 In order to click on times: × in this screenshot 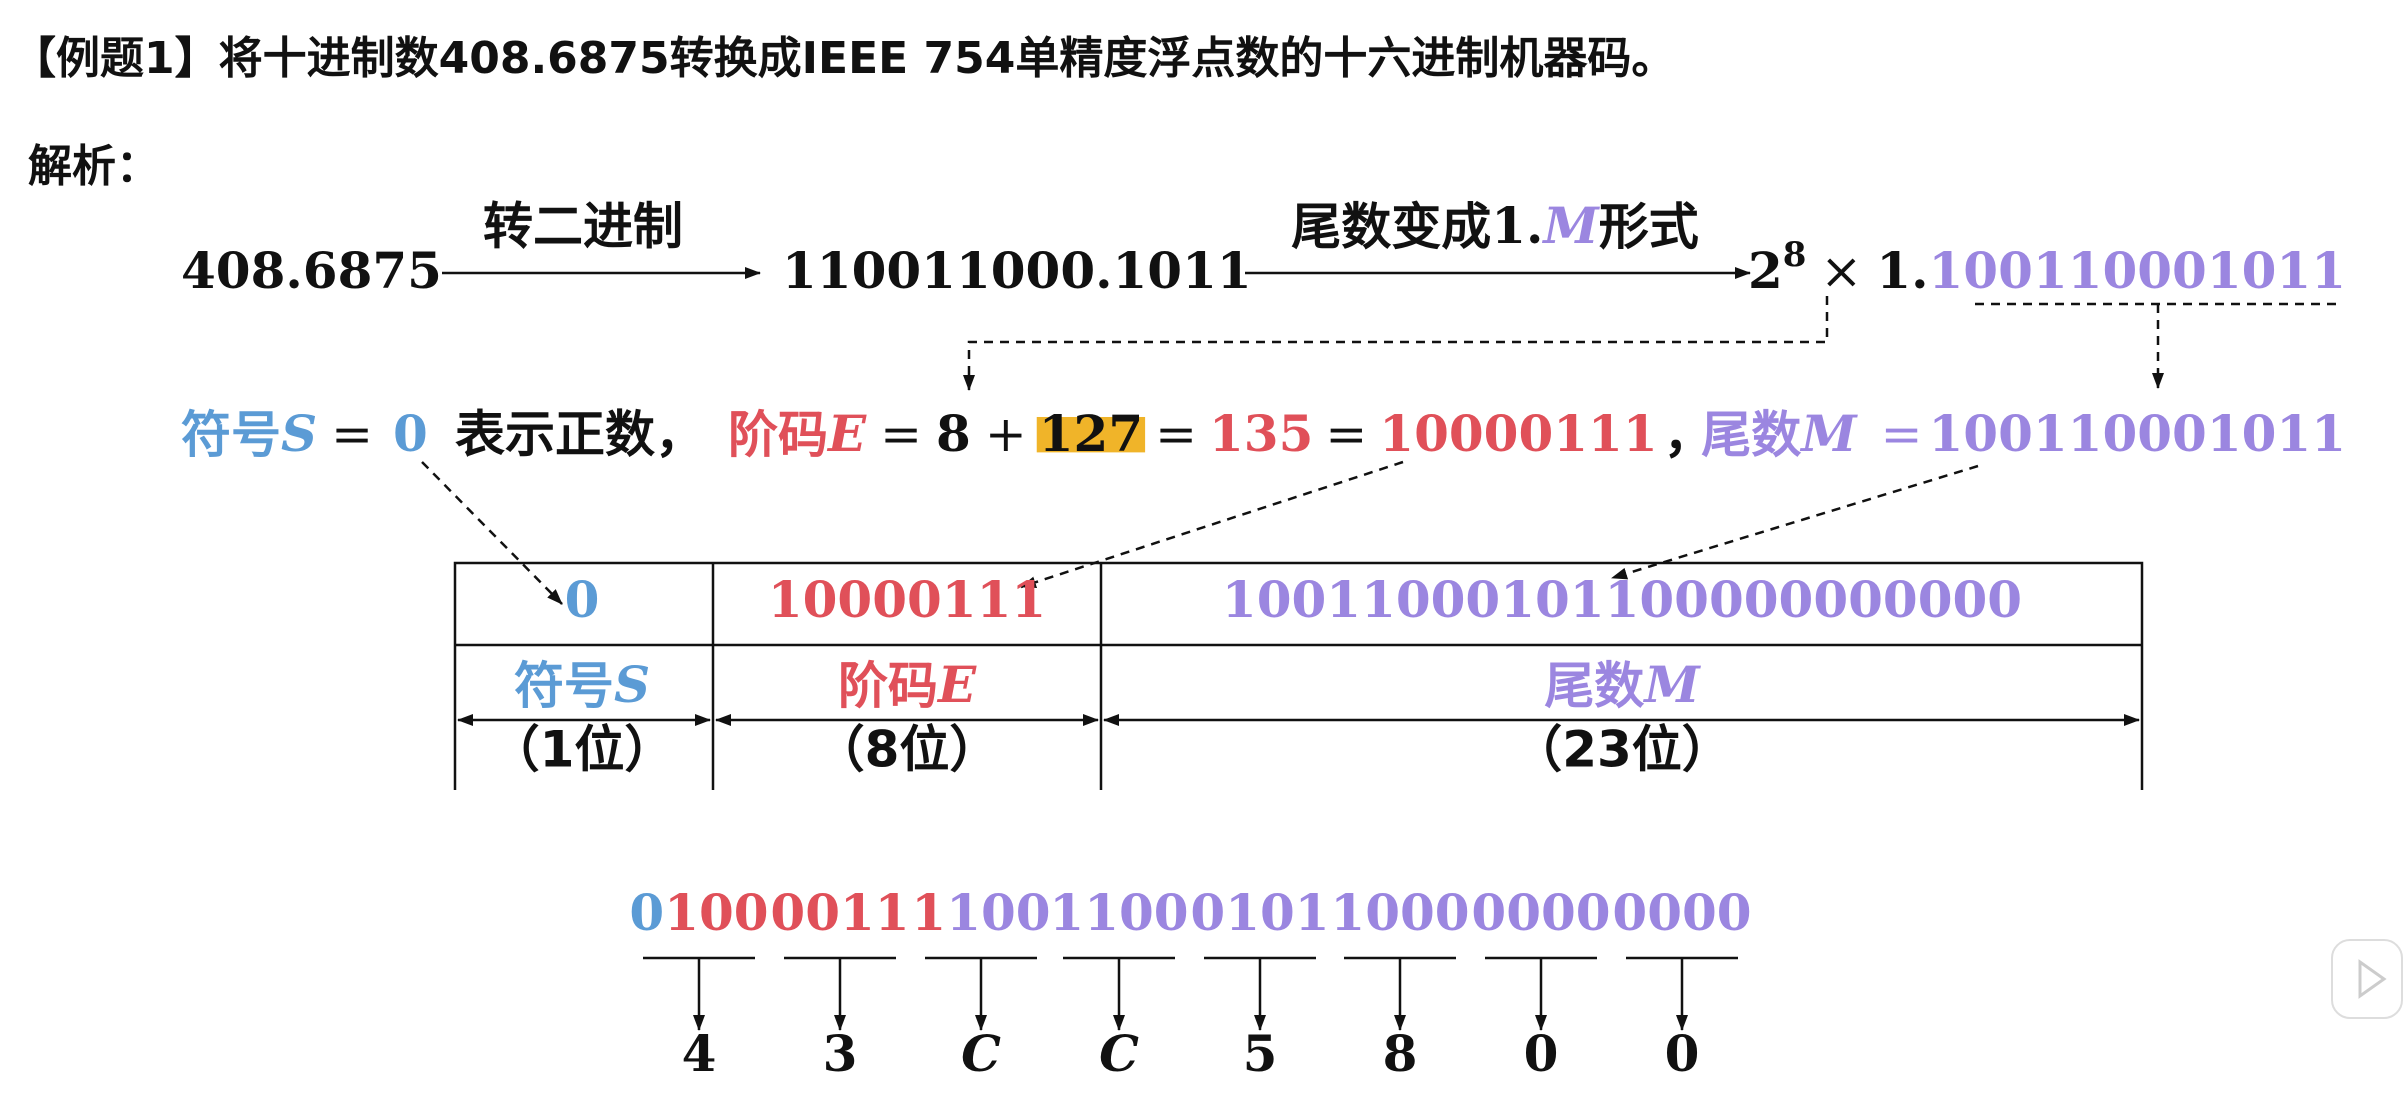, I will do `click(1841, 271)`.